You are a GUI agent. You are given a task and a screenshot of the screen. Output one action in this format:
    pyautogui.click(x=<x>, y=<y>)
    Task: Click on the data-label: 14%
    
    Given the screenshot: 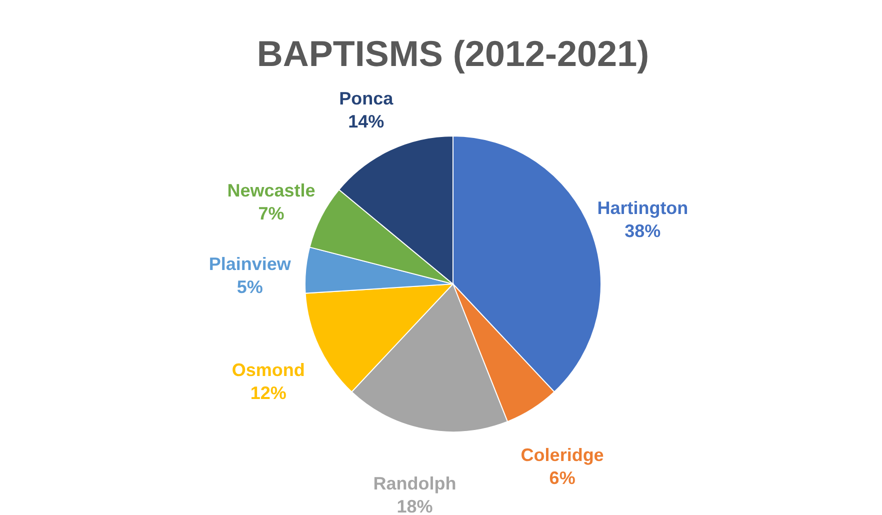 What is the action you would take?
    pyautogui.click(x=366, y=121)
    